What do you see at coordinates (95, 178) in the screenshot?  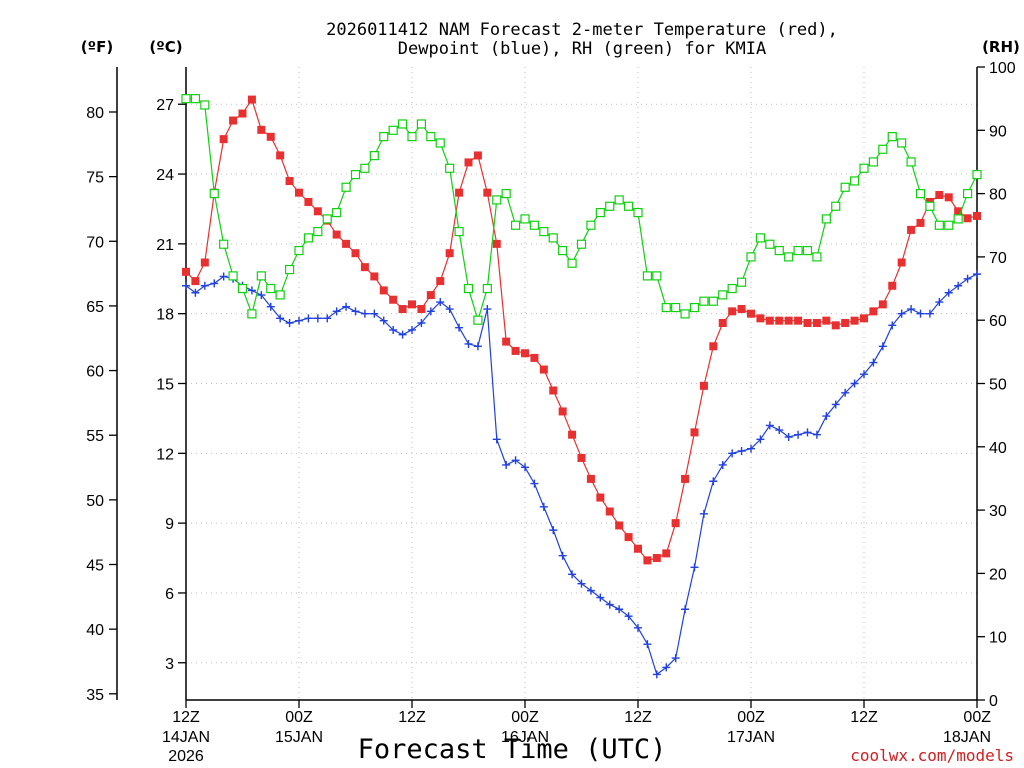 I see `fahrenheit-tick-label: 75` at bounding box center [95, 178].